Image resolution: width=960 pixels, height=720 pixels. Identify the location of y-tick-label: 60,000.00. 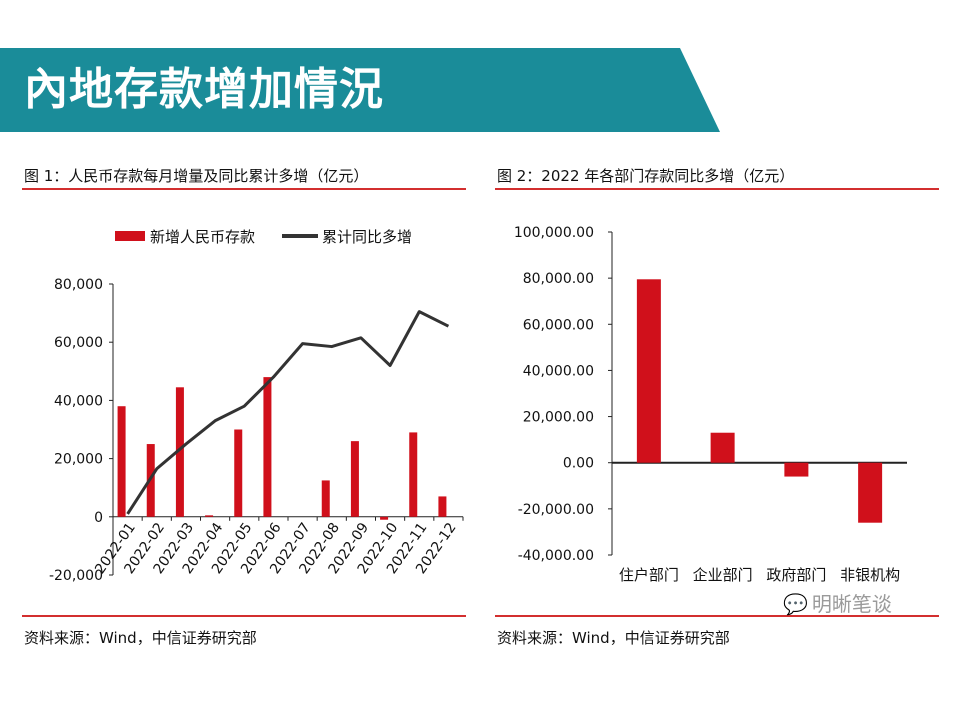
(558, 325).